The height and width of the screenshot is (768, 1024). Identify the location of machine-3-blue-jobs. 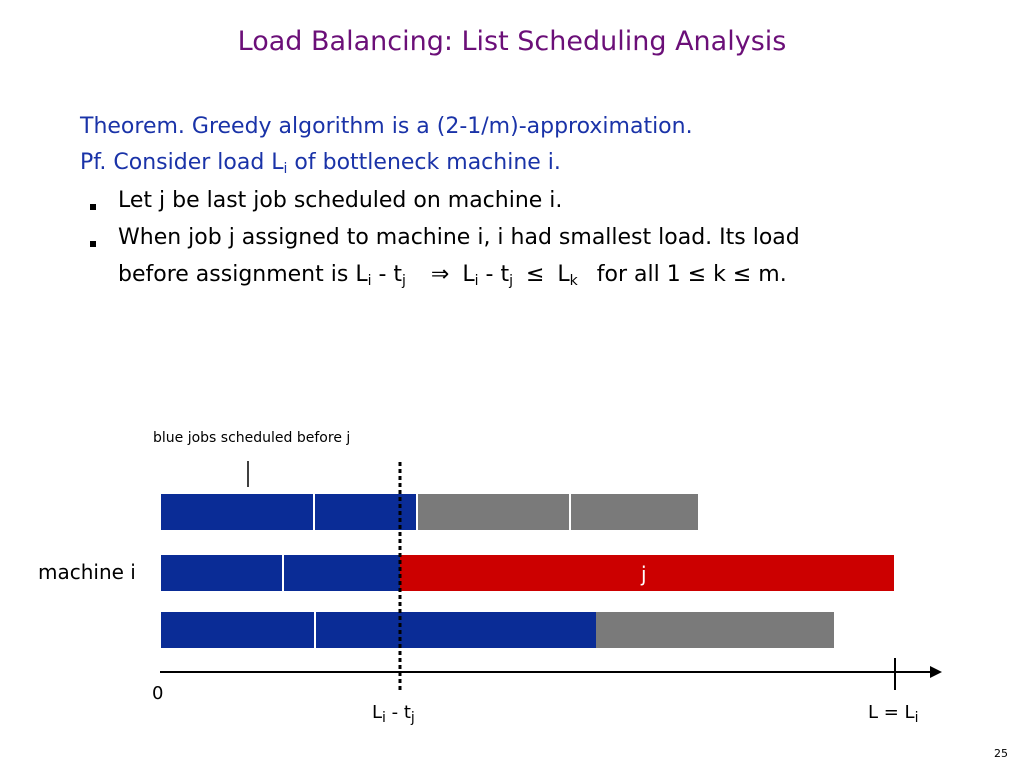
(378, 630).